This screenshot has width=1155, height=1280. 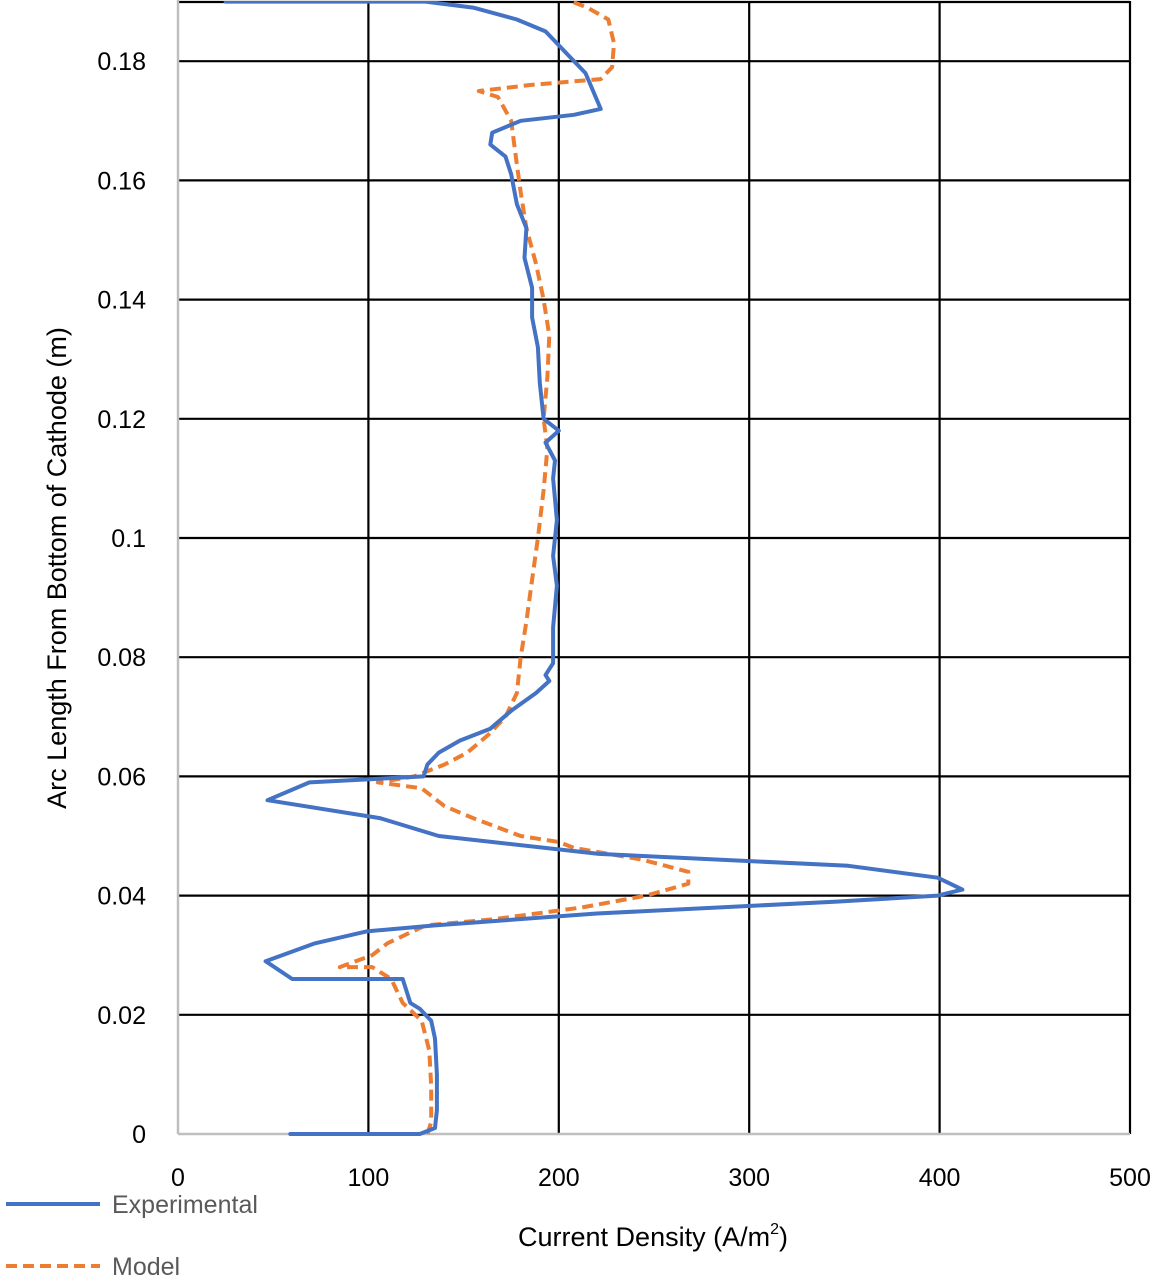 I want to click on y-tick-0.12: 0.12, so click(x=121, y=420).